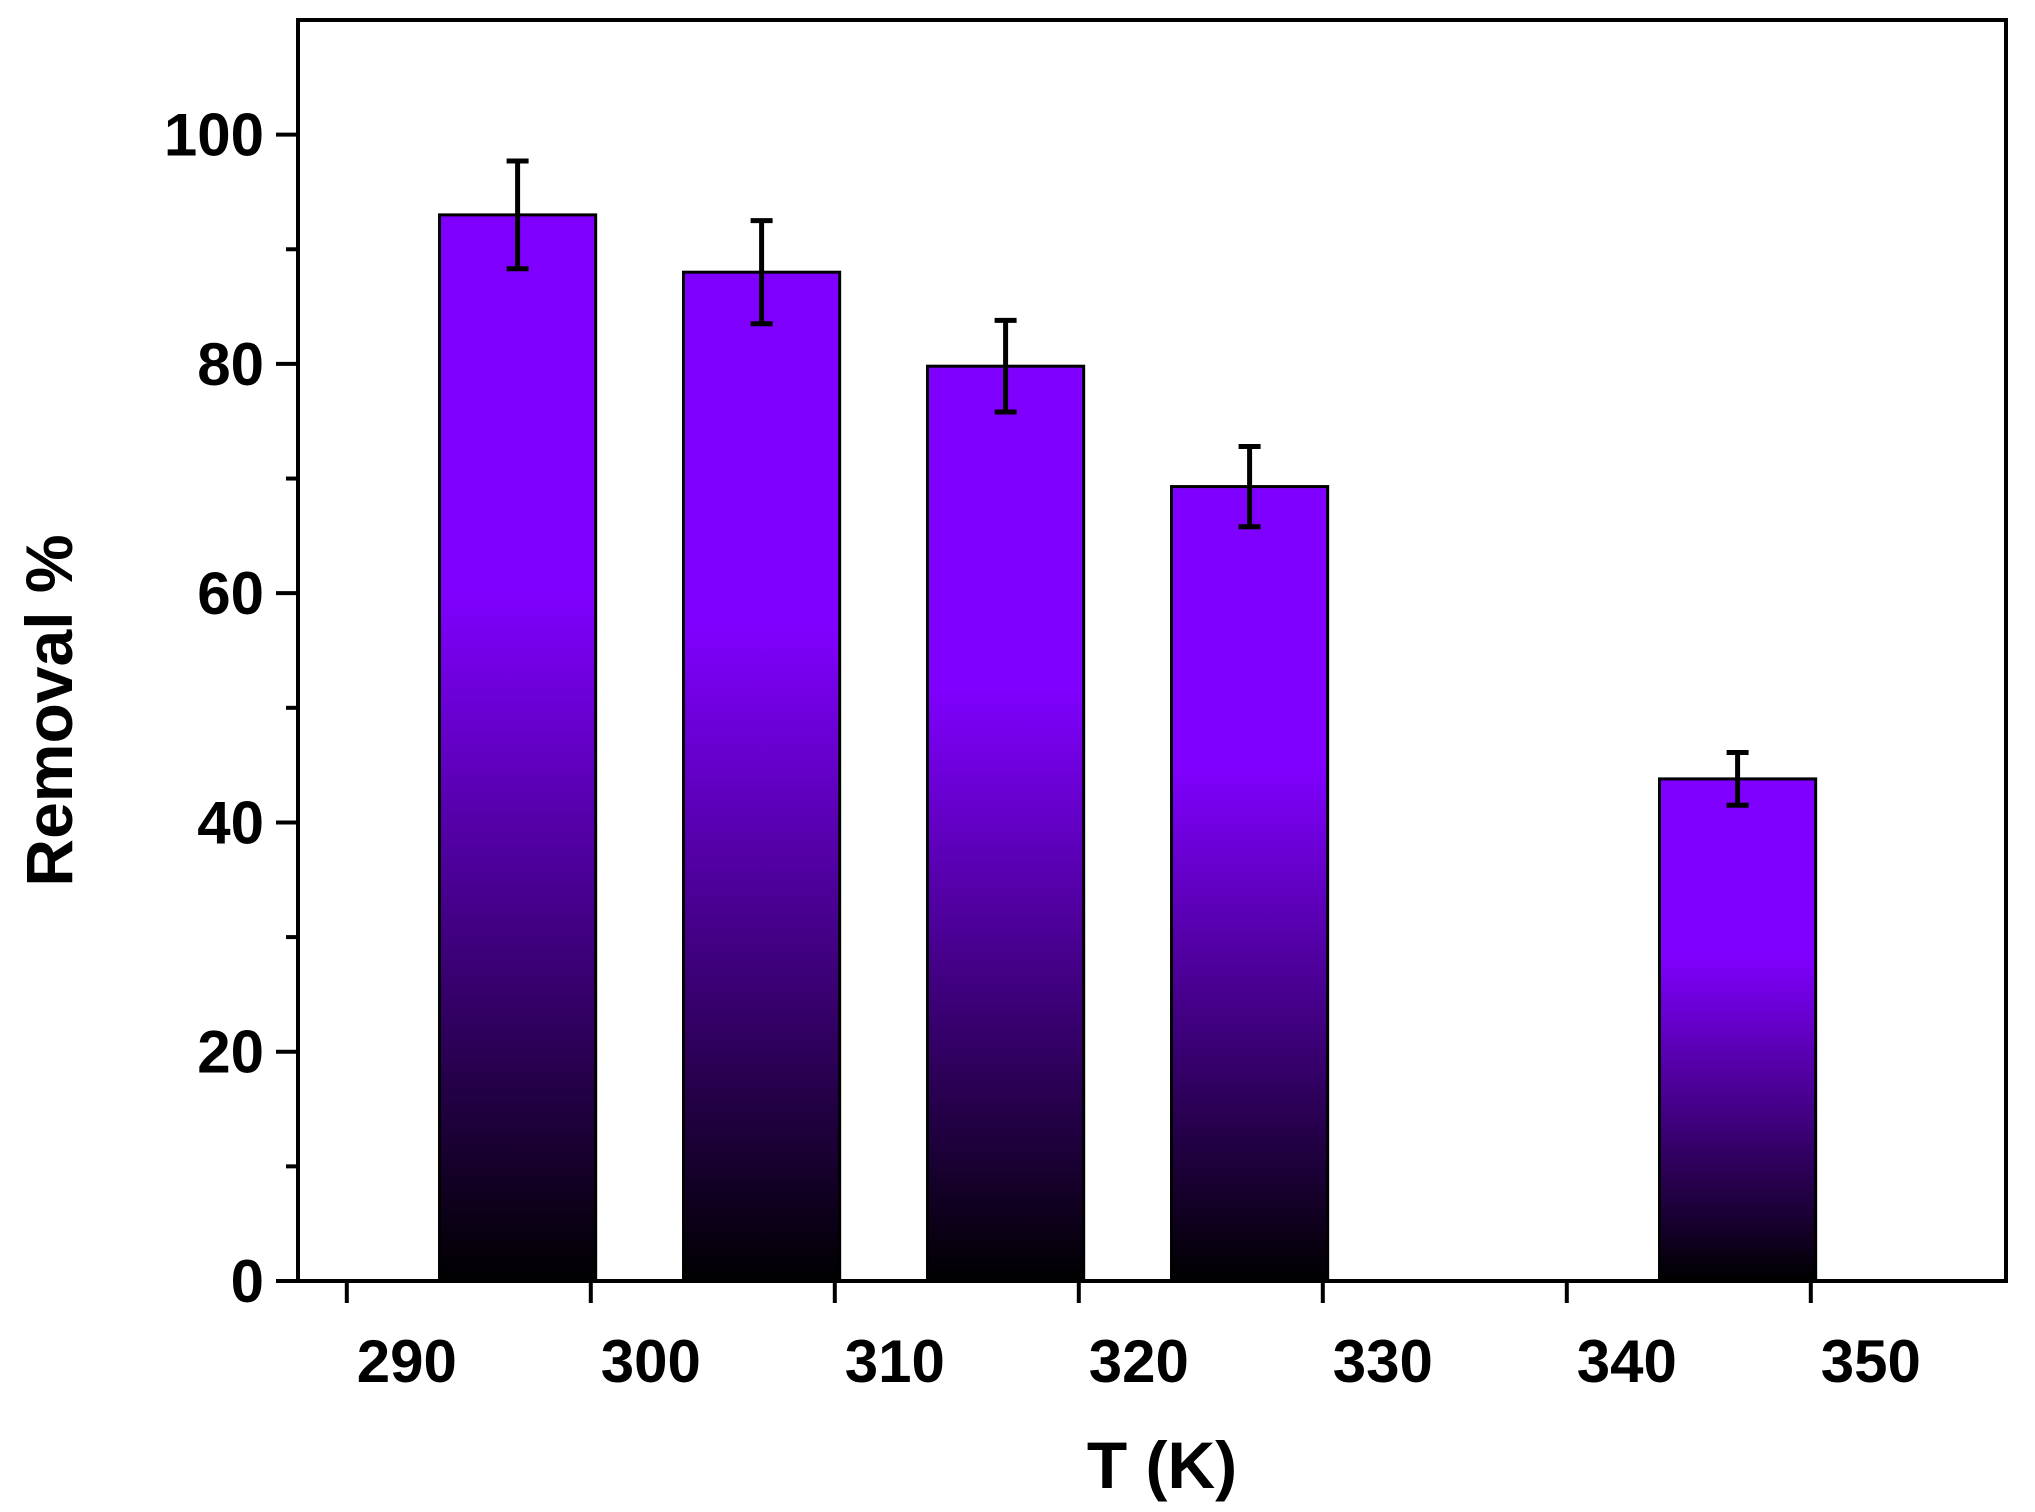 The image size is (2035, 1512). I want to click on x-tick-label: 330, so click(1383, 1361).